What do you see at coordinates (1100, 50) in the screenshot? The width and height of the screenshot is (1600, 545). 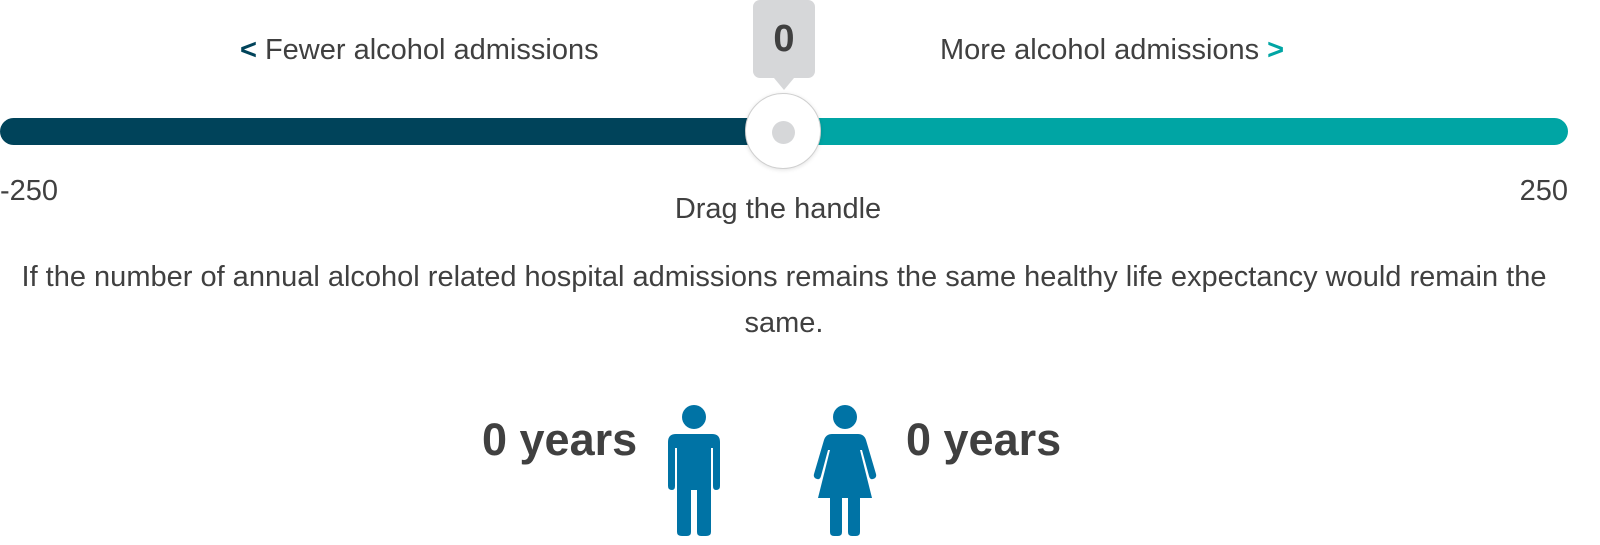 I see `more-admissions-text: More alcohol admissions` at bounding box center [1100, 50].